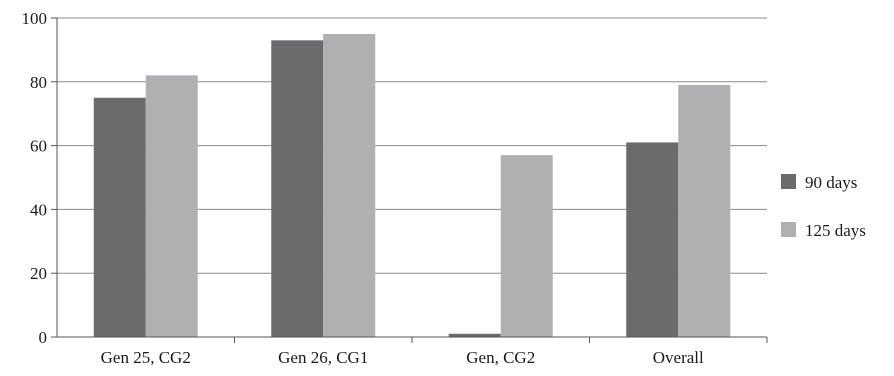  I want to click on y-tick-label: 80, so click(38, 82).